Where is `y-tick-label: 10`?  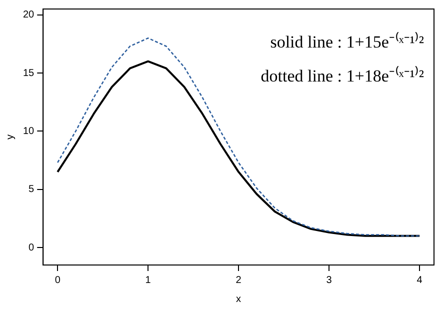
y-tick-label: 10 is located at coordinates (29, 131).